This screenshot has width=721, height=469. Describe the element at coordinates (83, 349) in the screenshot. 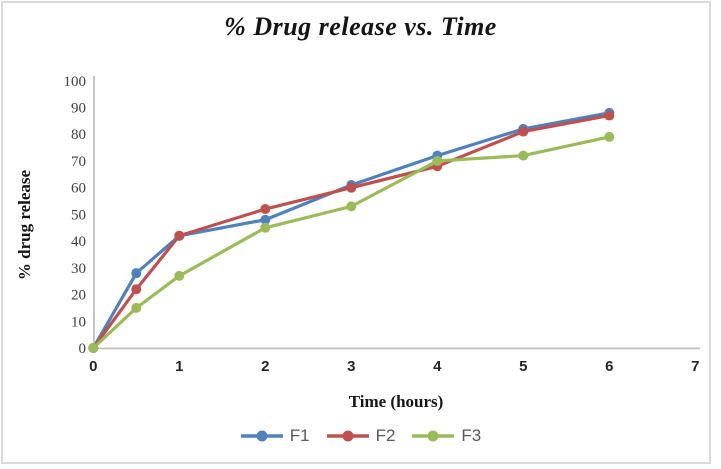

I see `y-tick-label: 0` at that location.